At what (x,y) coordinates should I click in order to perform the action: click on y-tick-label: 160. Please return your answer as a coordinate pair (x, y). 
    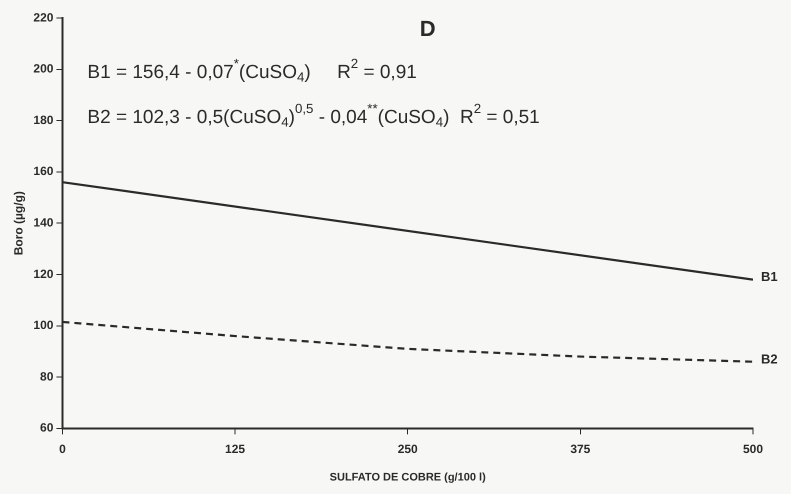
    Looking at the image, I should click on (43, 171).